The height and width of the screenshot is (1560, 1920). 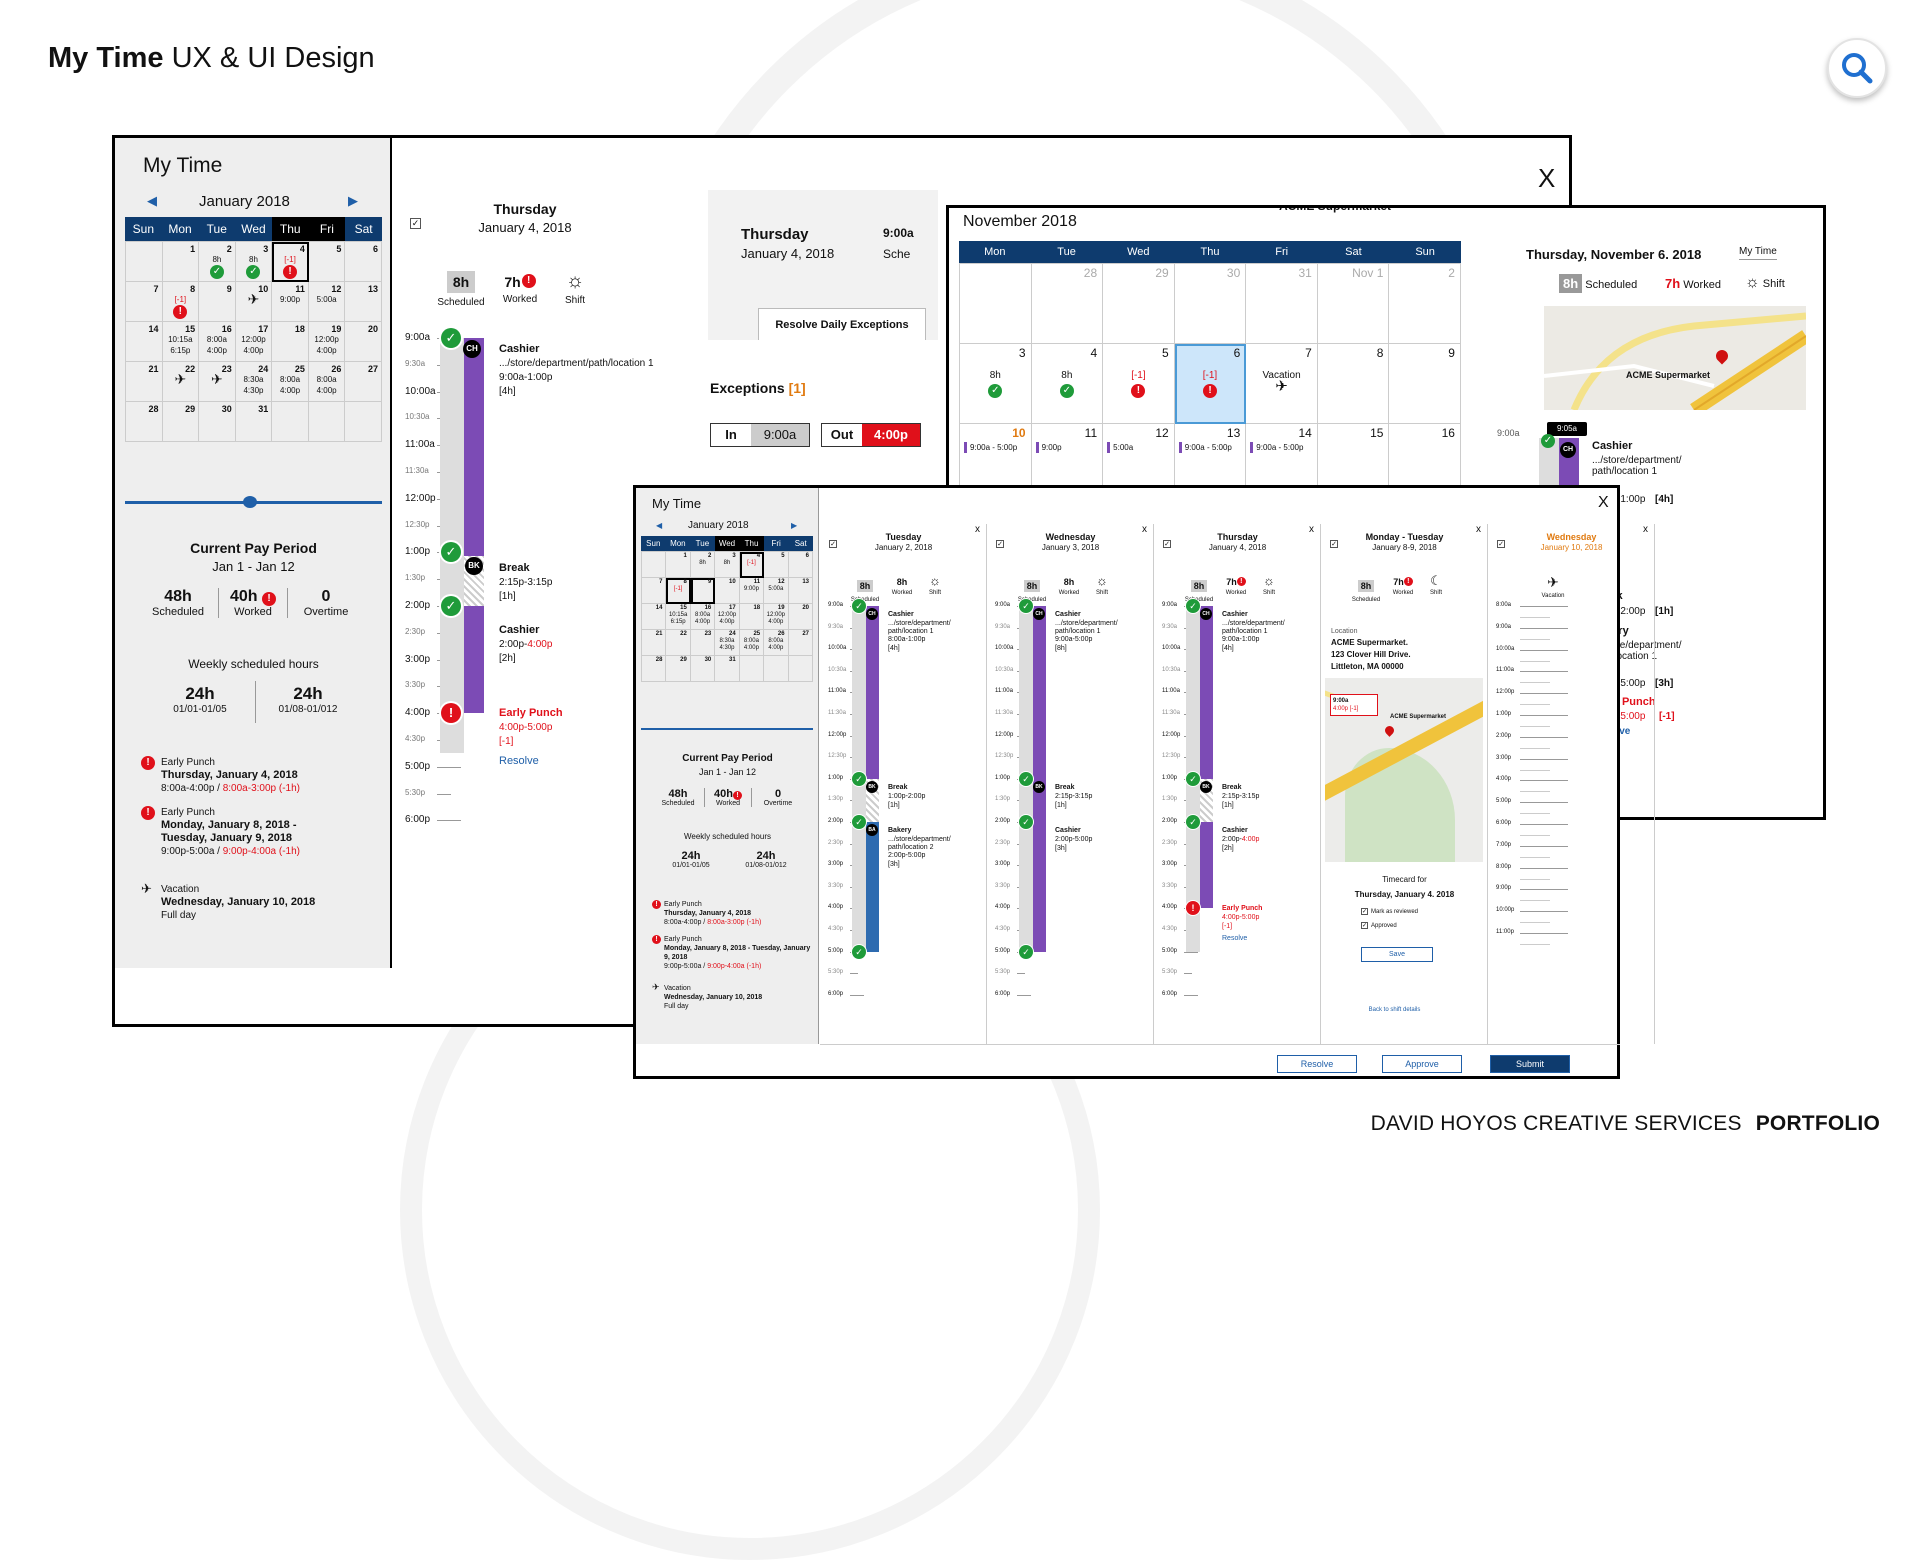 What do you see at coordinates (871, 435) in the screenshot?
I see `out-punch: Out 4:00p` at bounding box center [871, 435].